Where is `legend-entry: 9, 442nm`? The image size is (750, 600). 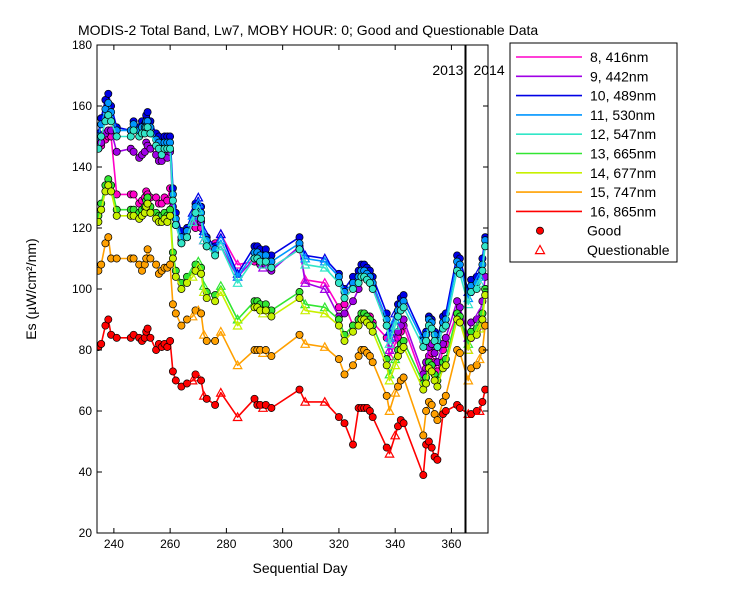
legend-entry: 9, 442nm is located at coordinates (619, 76).